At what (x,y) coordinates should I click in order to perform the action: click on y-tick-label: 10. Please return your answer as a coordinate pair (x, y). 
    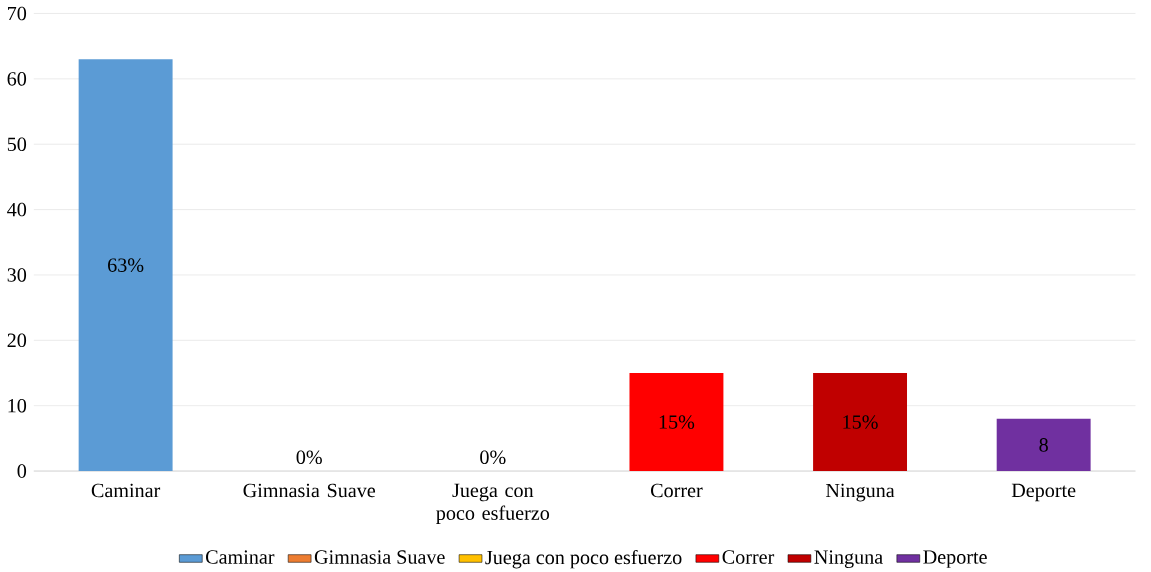
    Looking at the image, I should click on (17, 405).